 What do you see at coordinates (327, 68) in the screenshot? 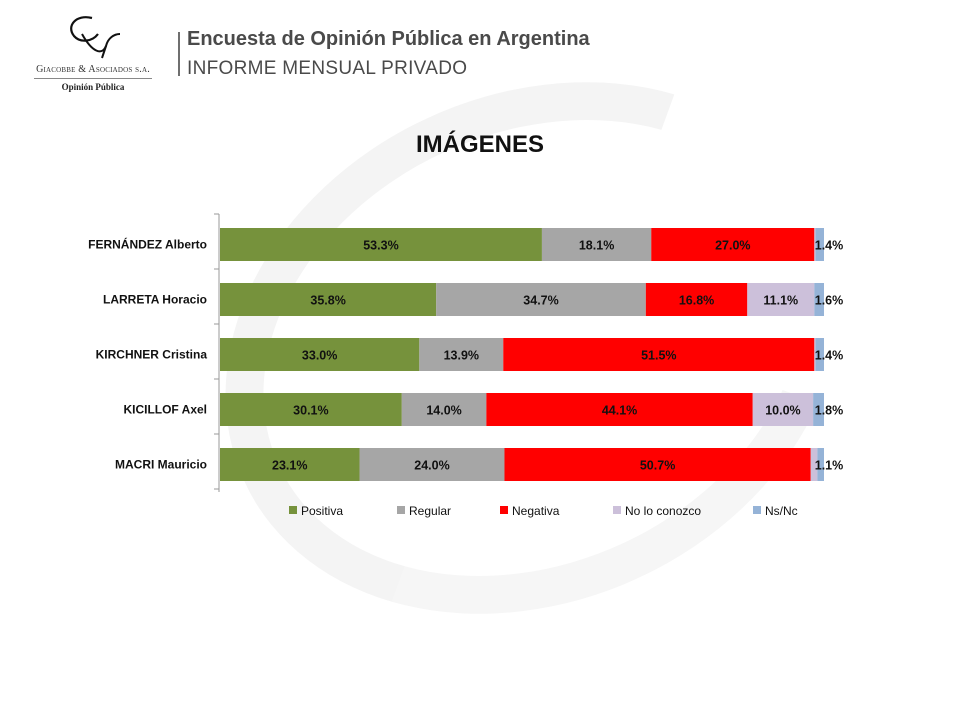
I see `report-subtitle: INFORME MENSUAL PRIVADO` at bounding box center [327, 68].